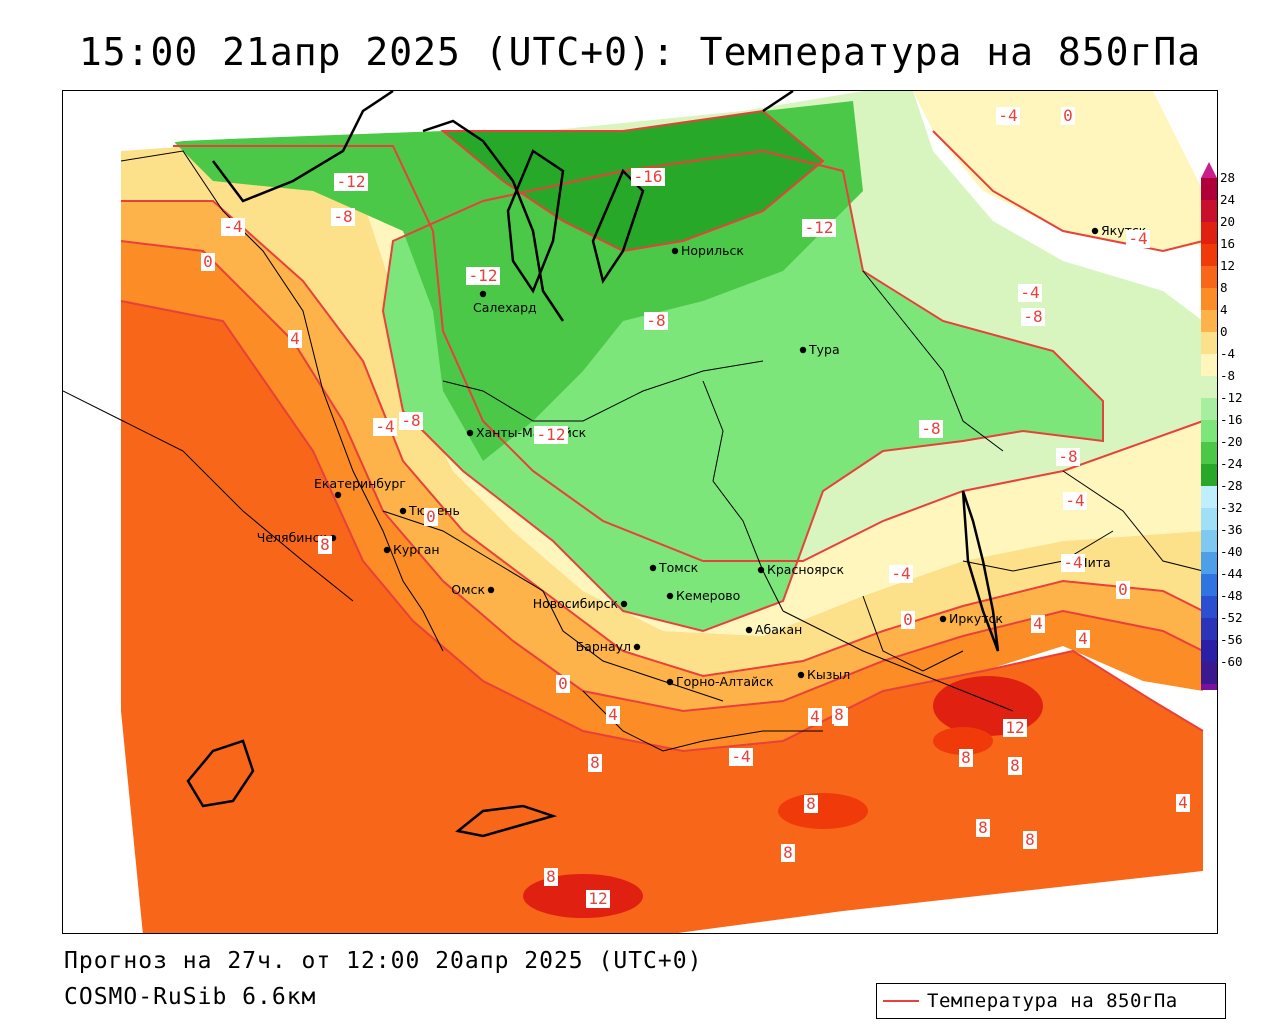 This screenshot has width=1280, height=1024. I want to click on city-label: Челябинск, so click(292, 537).